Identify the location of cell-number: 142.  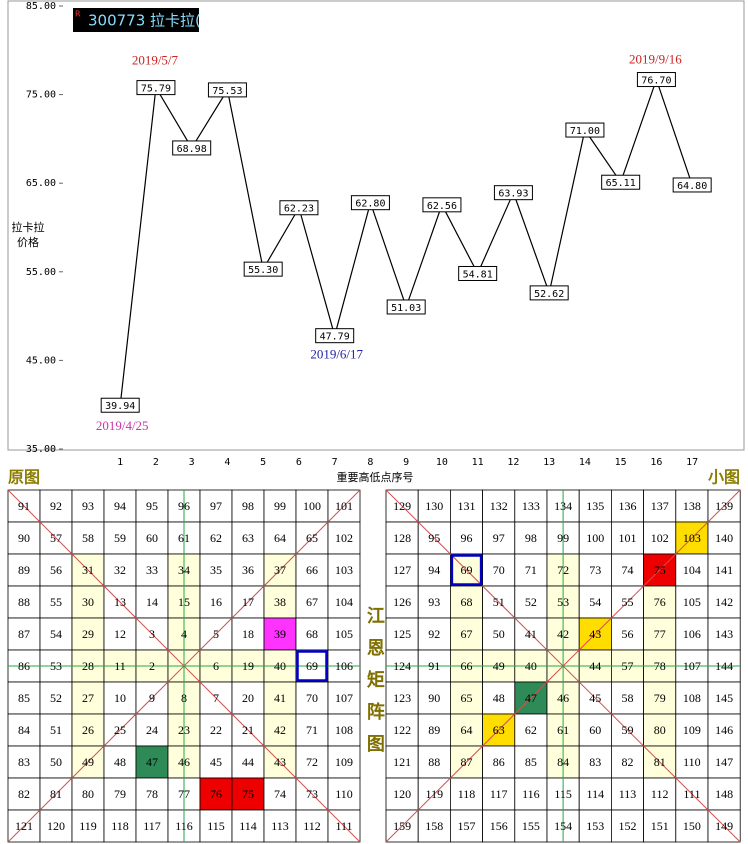
(724, 602).